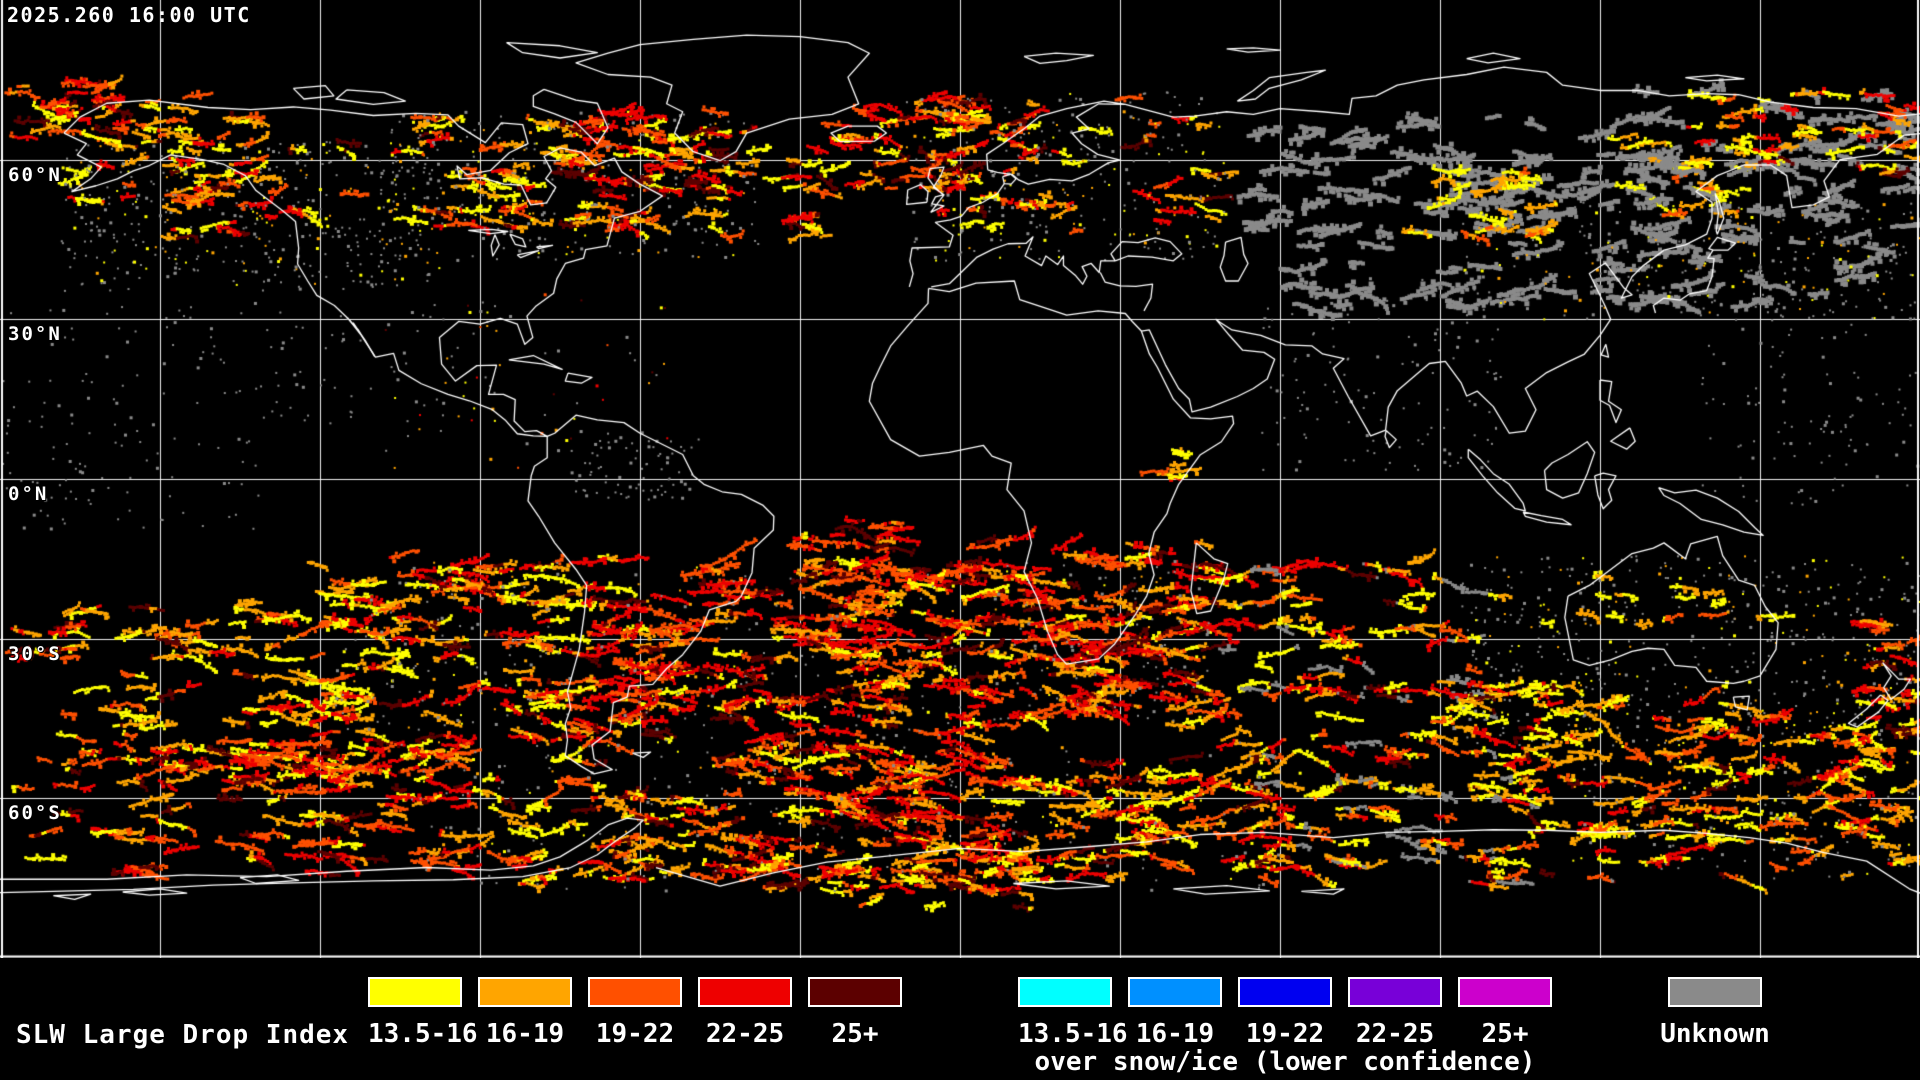 Image resolution: width=1920 pixels, height=1080 pixels. What do you see at coordinates (35, 334) in the screenshot?
I see `latitude-label-30n: 30°N` at bounding box center [35, 334].